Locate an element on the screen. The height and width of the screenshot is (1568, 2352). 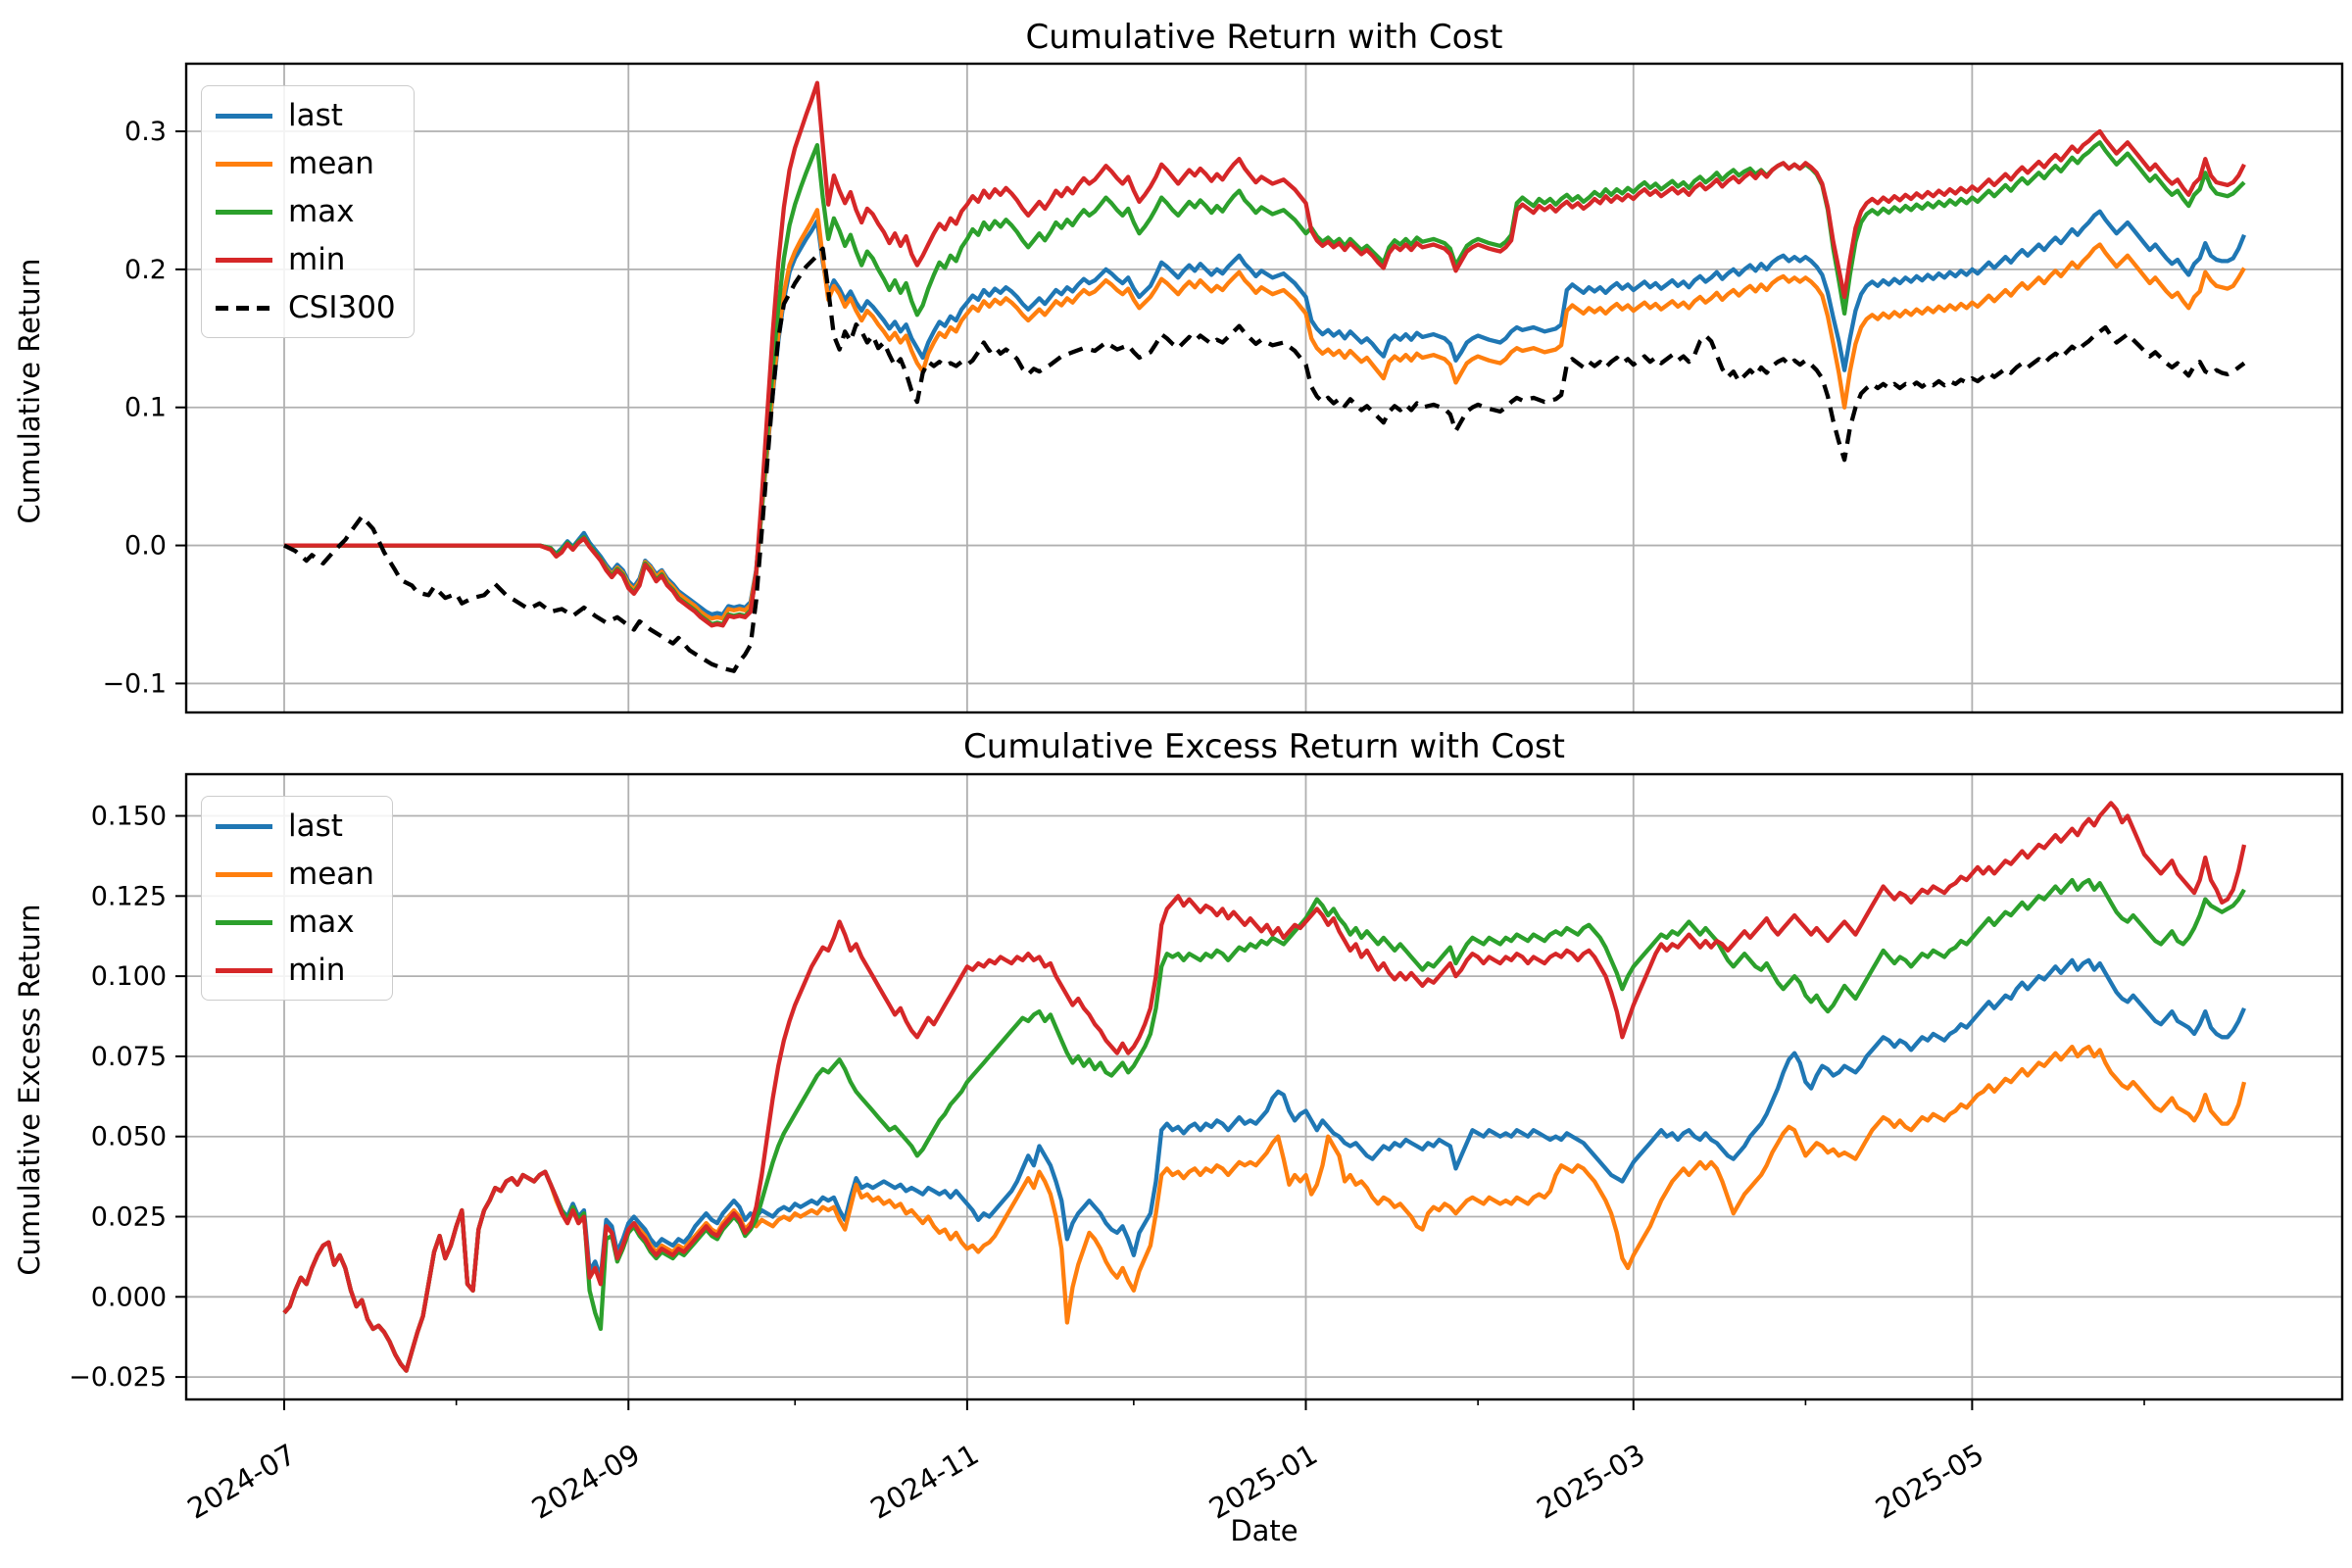
top-chart-title: Cumulative Return with Cost is located at coordinates (1264, 37).